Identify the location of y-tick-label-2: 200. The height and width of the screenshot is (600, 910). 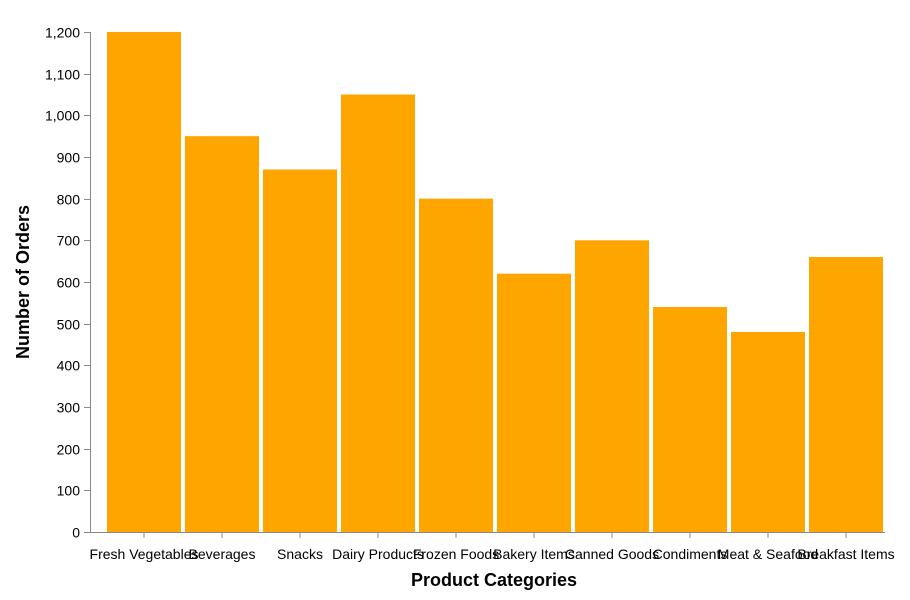
(69, 450).